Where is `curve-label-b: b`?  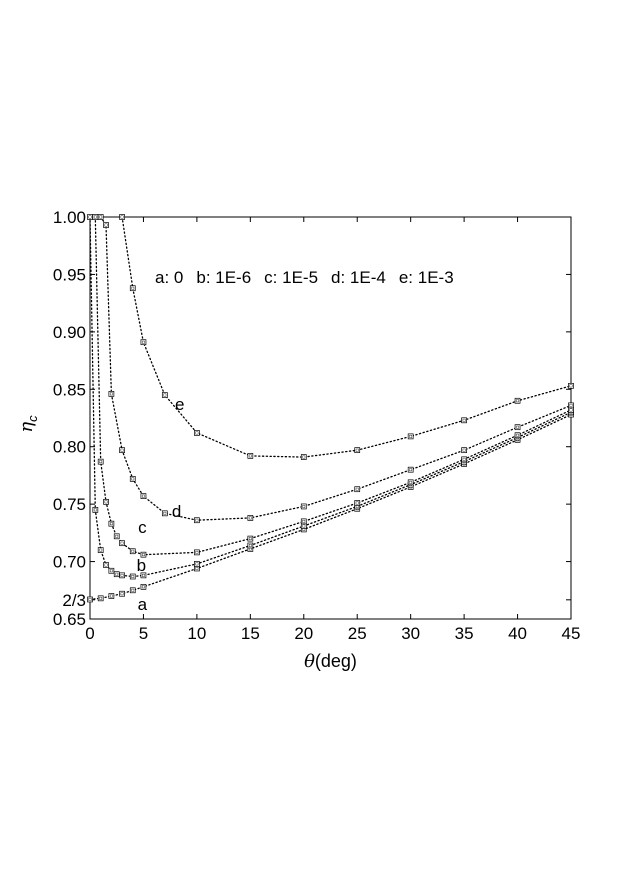 curve-label-b: b is located at coordinates (141, 565).